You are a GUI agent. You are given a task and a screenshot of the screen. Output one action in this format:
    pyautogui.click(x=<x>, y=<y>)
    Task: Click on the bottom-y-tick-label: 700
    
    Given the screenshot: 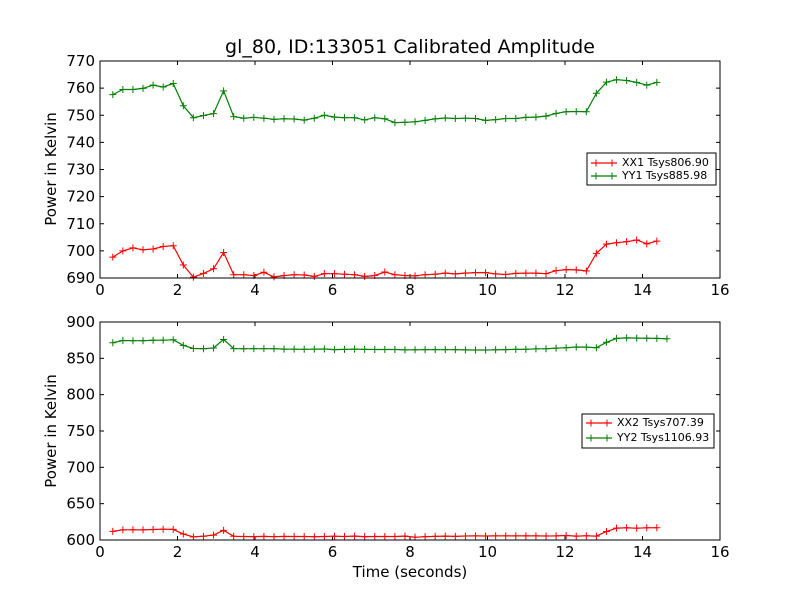 What is the action you would take?
    pyautogui.click(x=80, y=467)
    